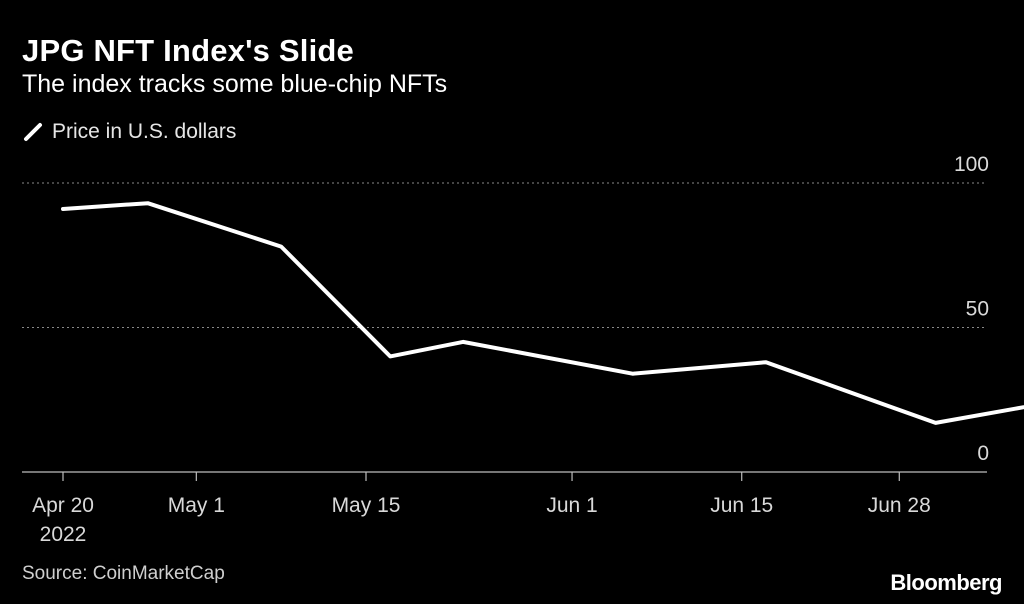 This screenshot has height=604, width=1024. What do you see at coordinates (33, 132) in the screenshot?
I see `legend-line-icon` at bounding box center [33, 132].